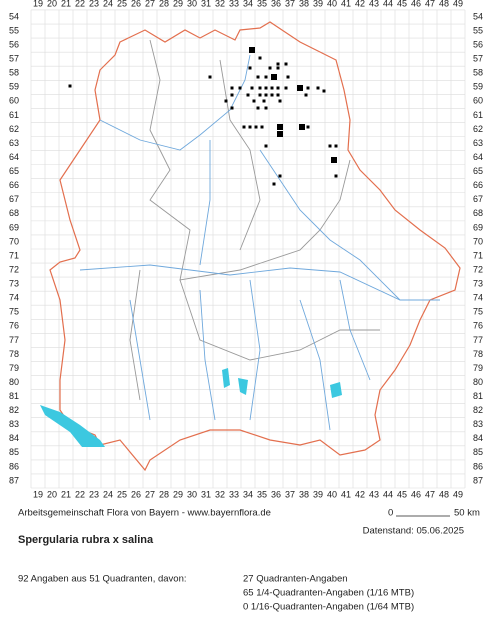 The image size is (500, 625). I want to click on column-label: 45, so click(402, 494).